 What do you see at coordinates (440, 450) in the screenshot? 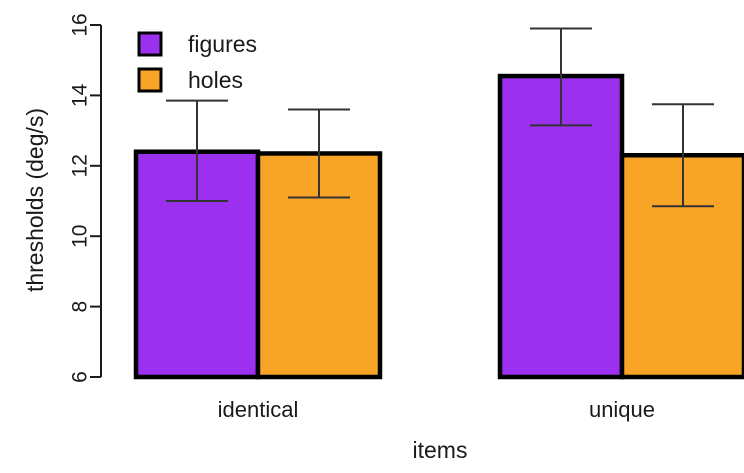
I see `x-axis-title: items` at bounding box center [440, 450].